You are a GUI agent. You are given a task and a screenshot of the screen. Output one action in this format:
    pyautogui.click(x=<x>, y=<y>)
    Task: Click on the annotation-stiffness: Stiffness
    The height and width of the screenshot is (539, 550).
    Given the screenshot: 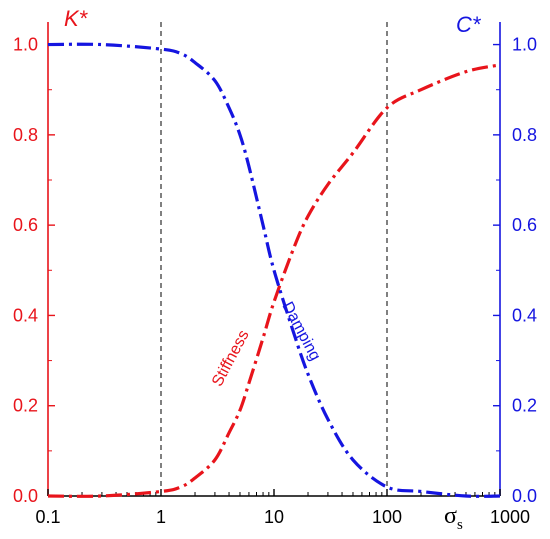 What is the action you would take?
    pyautogui.click(x=231, y=359)
    